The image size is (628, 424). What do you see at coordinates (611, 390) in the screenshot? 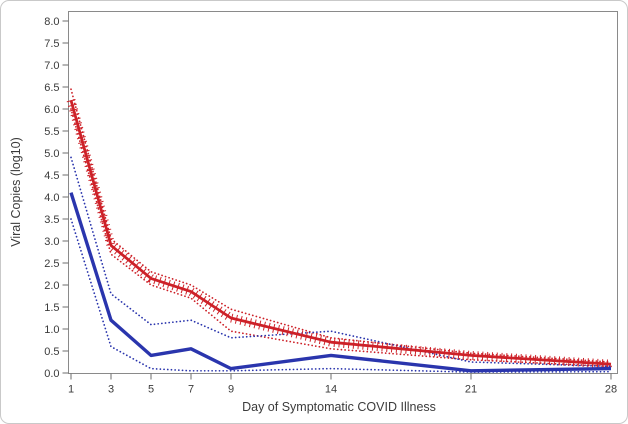
I see `x-tick-label: 28` at bounding box center [611, 390].